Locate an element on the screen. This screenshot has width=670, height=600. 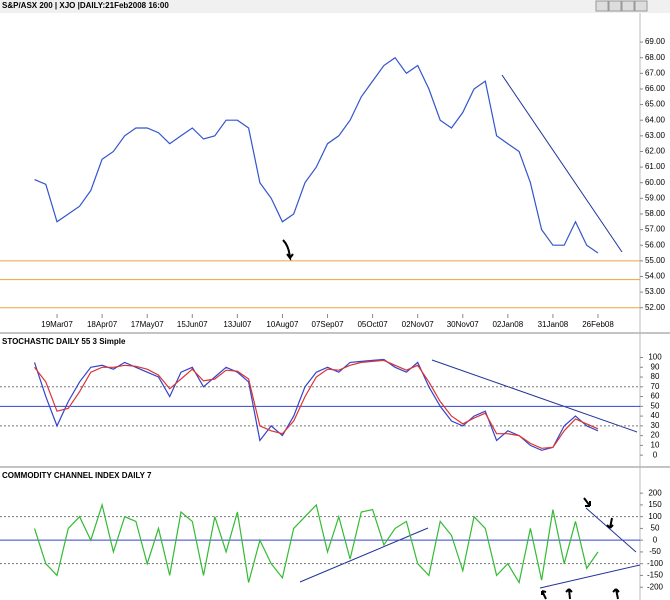
x-tick-label: 26Feb08 is located at coordinates (598, 324).